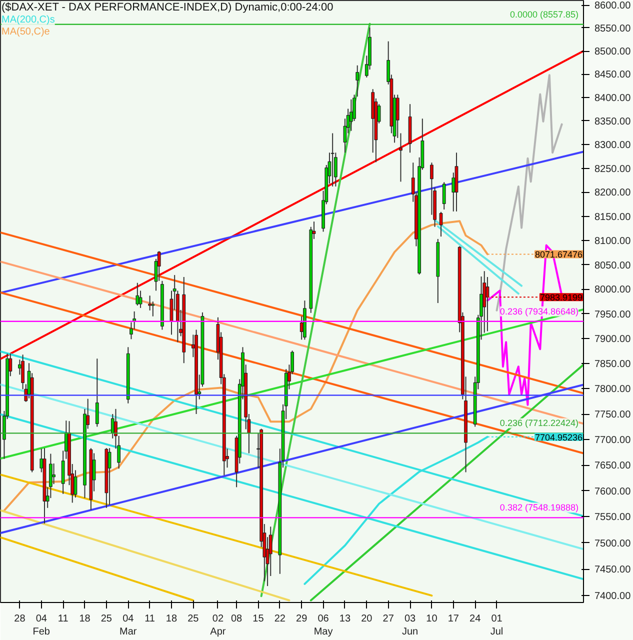 This screenshot has width=633, height=640. Describe the element at coordinates (476, 619) in the screenshot. I see `x-tick-label: 24` at that location.